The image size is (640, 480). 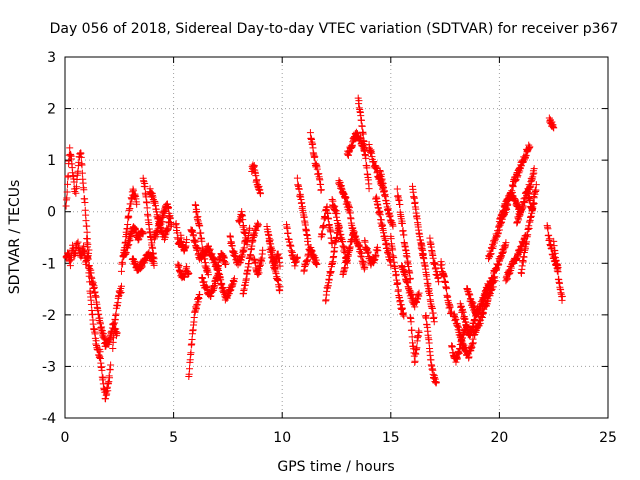 I want to click on y-tick-label: -2, so click(x=49, y=316).